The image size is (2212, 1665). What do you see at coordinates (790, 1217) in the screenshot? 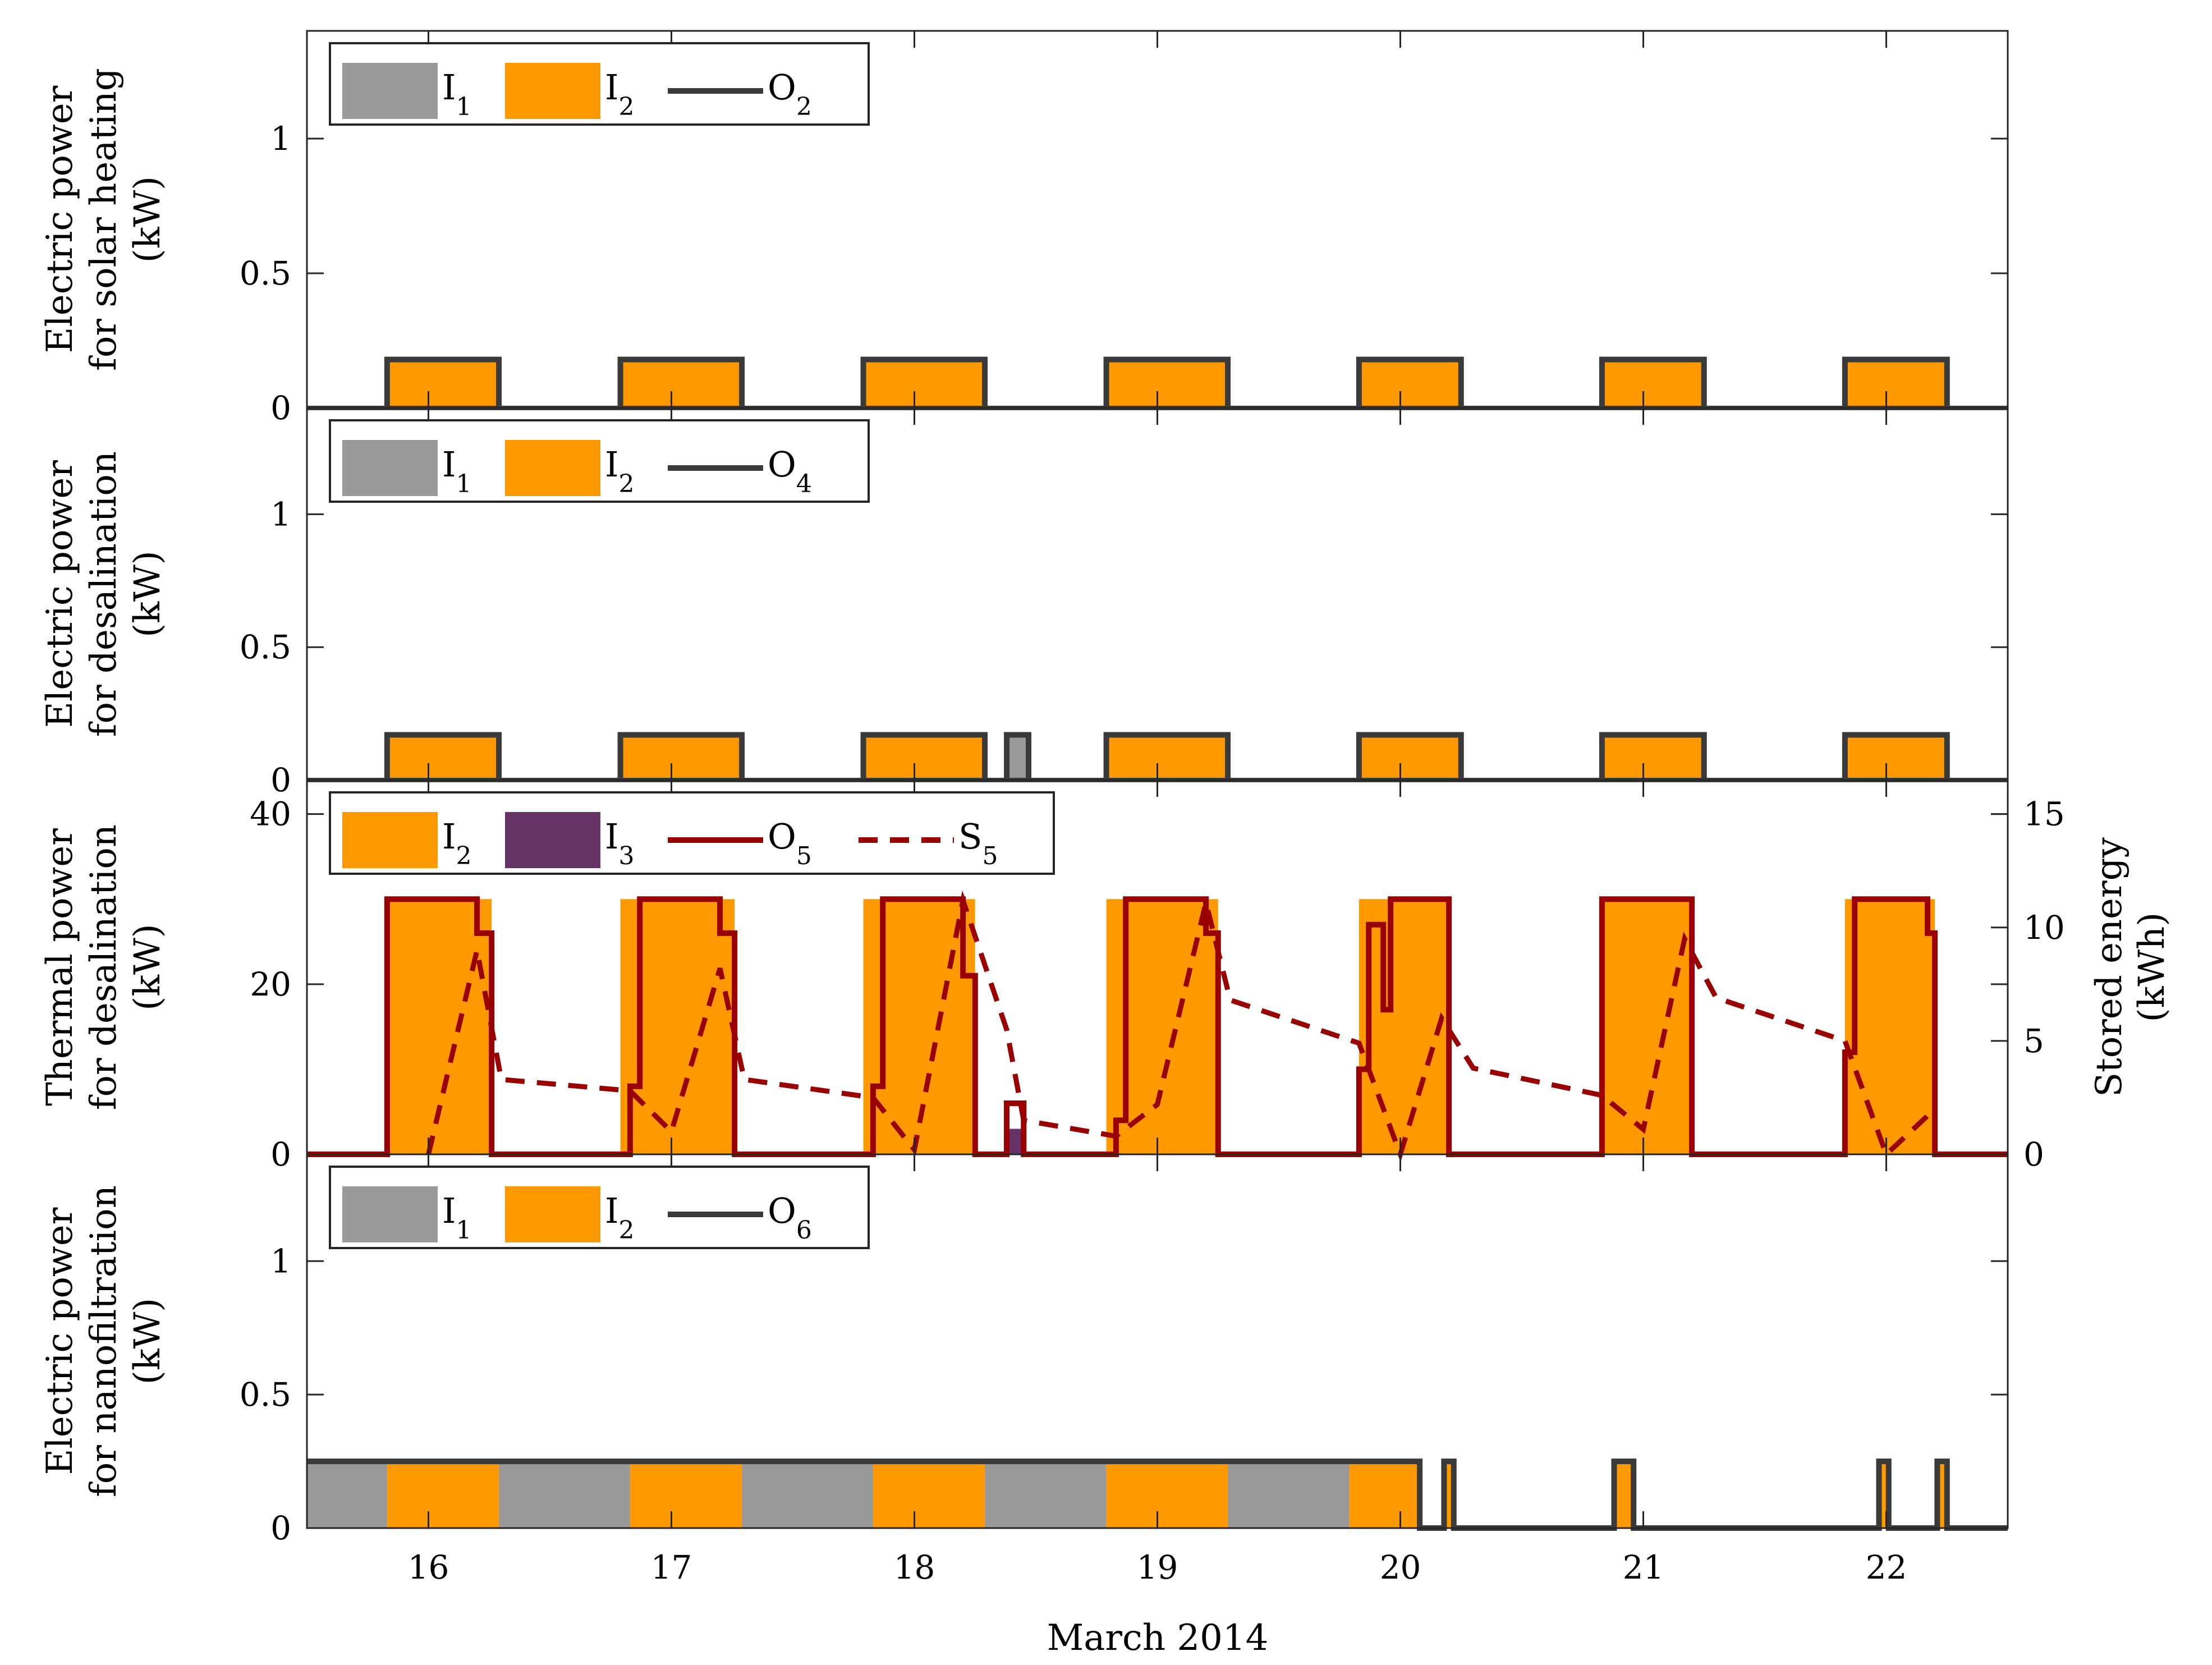
I see `legend-label-O: O6` at bounding box center [790, 1217].